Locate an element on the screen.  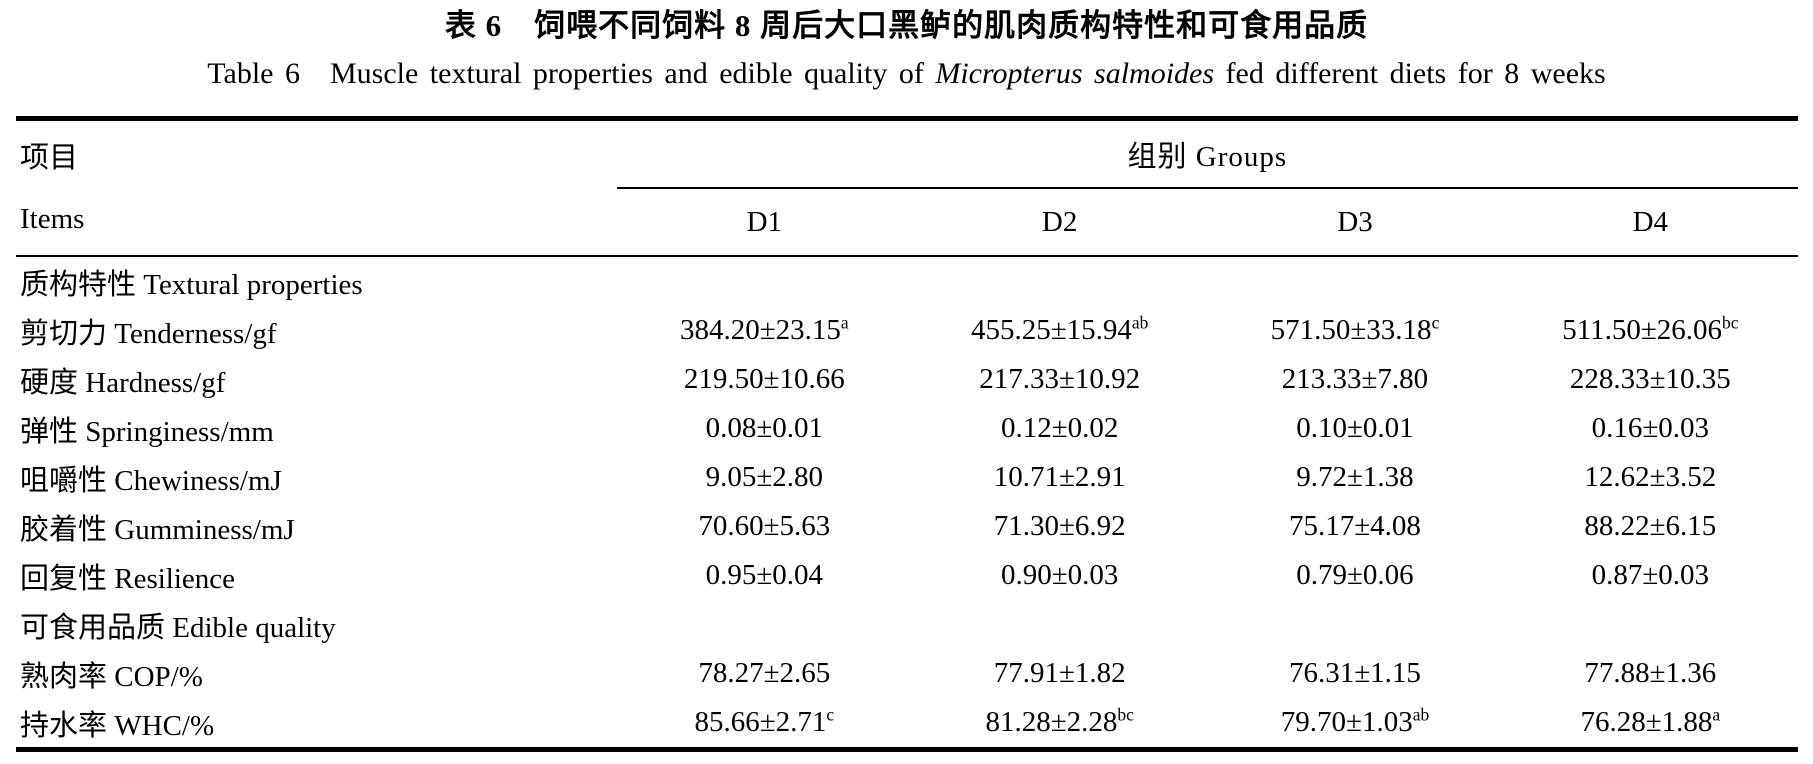
table-cell: 75.17±4.08 is located at coordinates (1354, 526).